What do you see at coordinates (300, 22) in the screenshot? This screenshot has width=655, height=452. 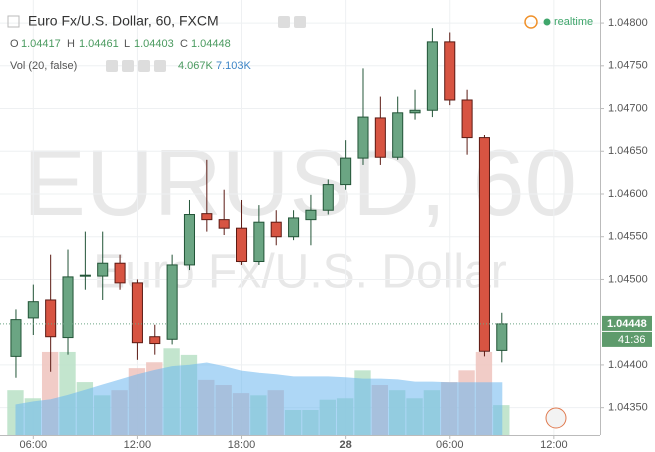 I see `hide-icon` at bounding box center [300, 22].